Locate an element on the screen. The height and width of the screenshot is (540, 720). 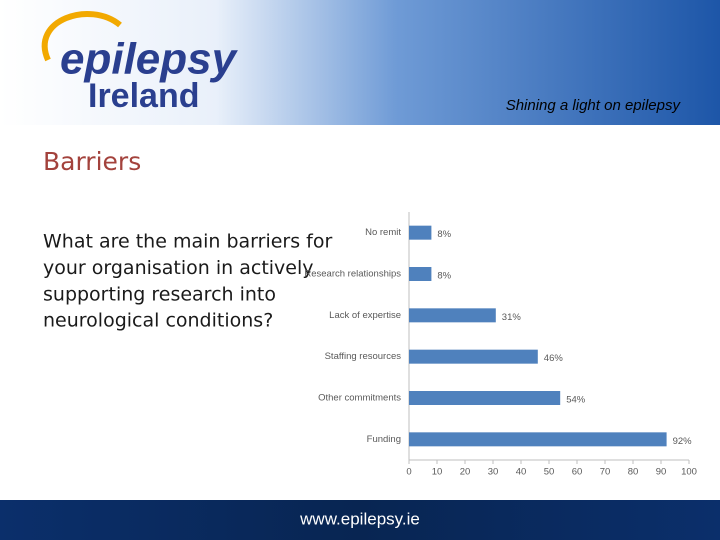
logo-swoosh is located at coordinates (81, 36).